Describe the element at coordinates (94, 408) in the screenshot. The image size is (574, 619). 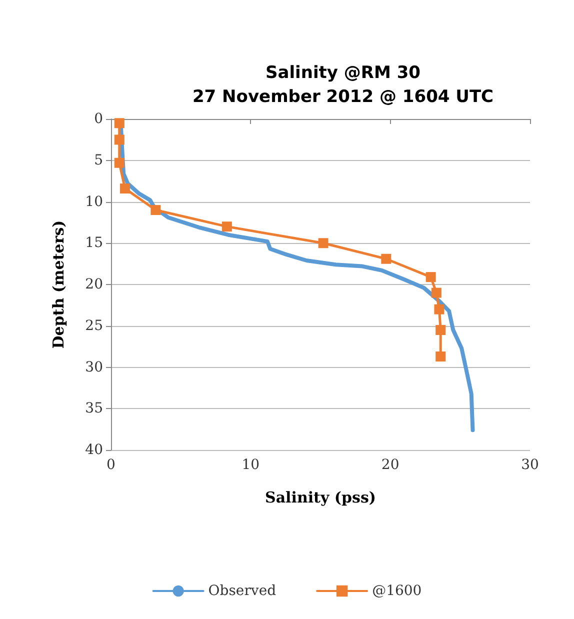
I see `y-tick-label: 35` at that location.